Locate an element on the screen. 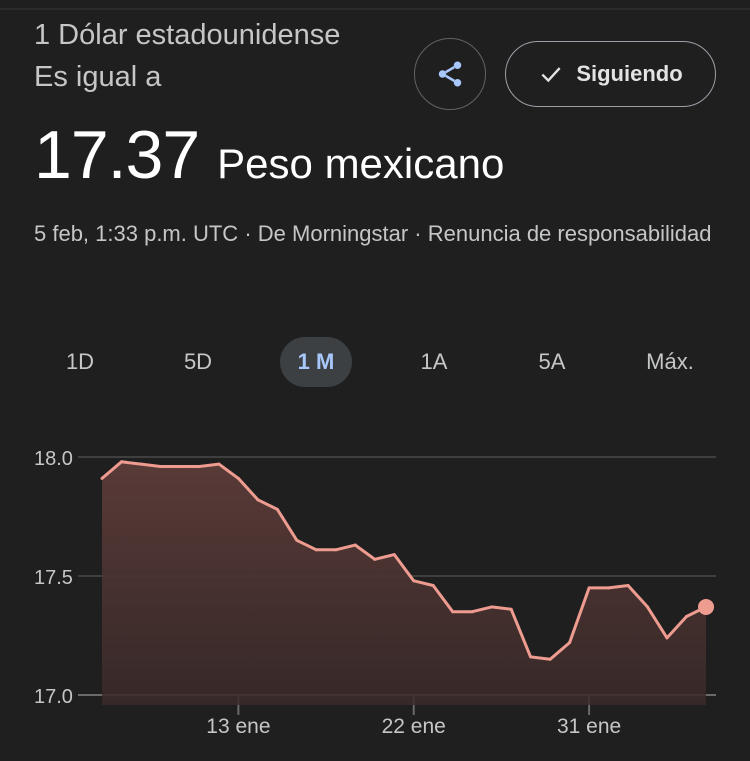  tab-1d: 1D is located at coordinates (80, 361).